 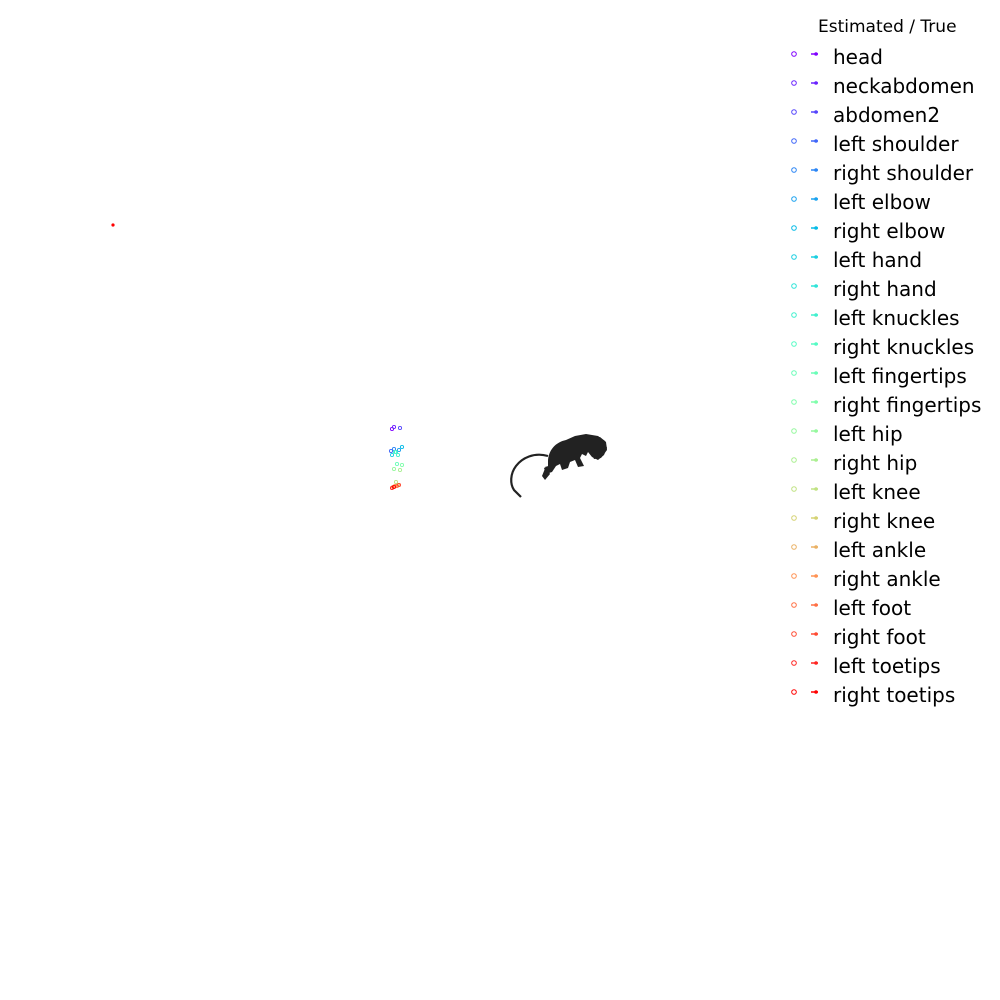 I want to click on legend-item: right knuckles, so click(x=887, y=347).